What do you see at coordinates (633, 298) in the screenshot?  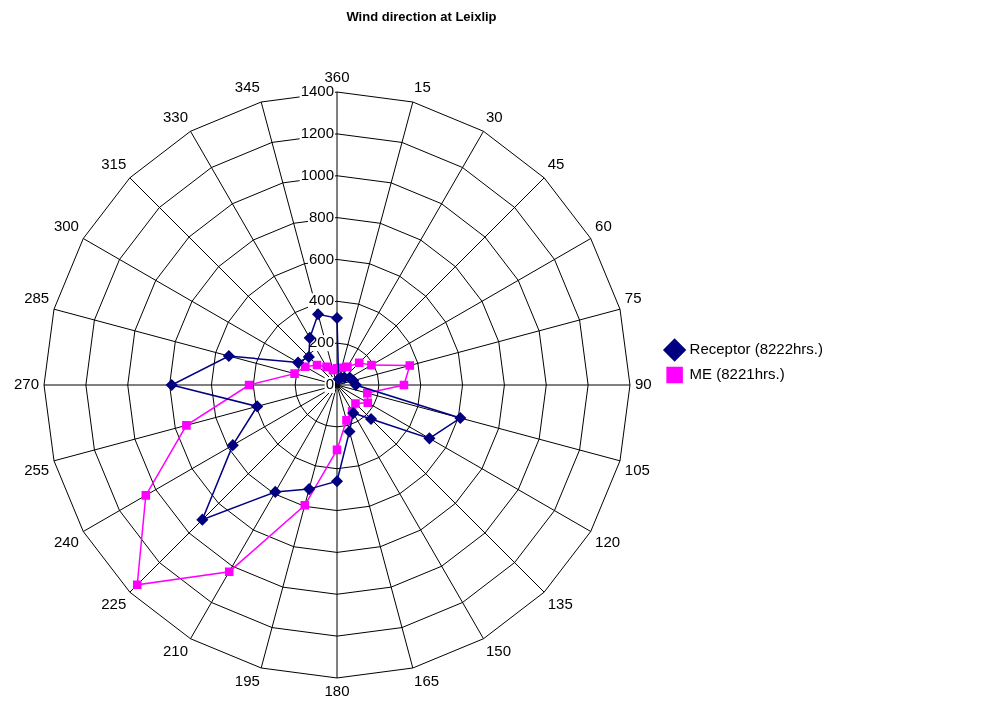 I see `spoke-label: 75` at bounding box center [633, 298].